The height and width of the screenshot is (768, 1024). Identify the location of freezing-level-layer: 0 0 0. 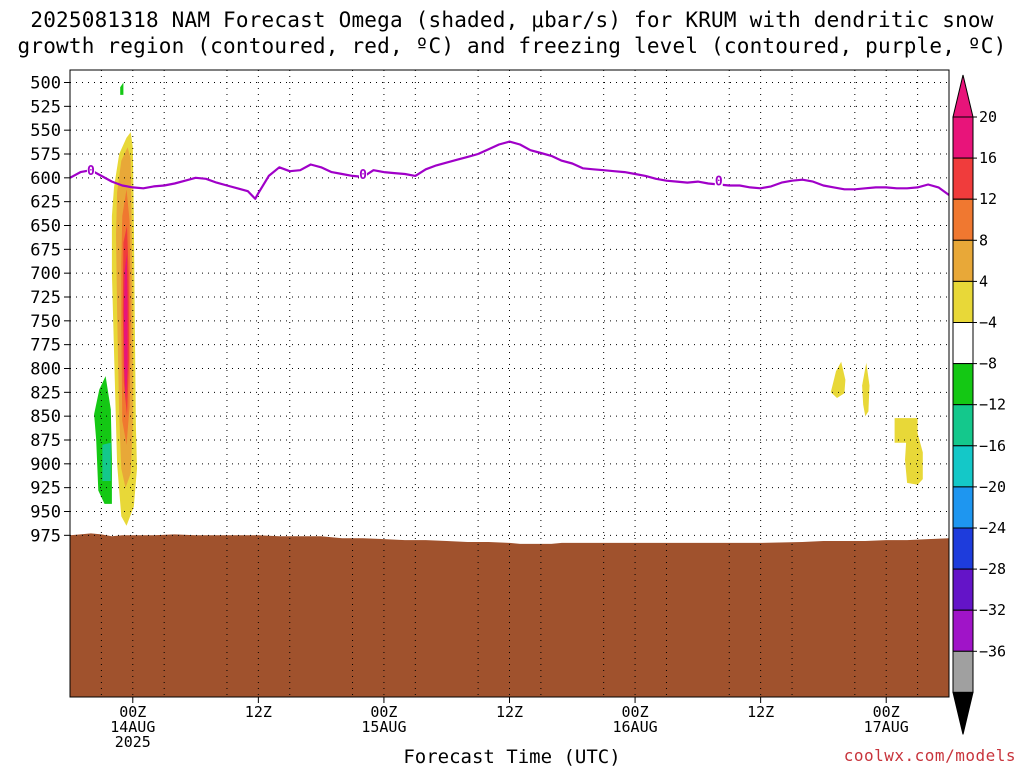
(509, 170).